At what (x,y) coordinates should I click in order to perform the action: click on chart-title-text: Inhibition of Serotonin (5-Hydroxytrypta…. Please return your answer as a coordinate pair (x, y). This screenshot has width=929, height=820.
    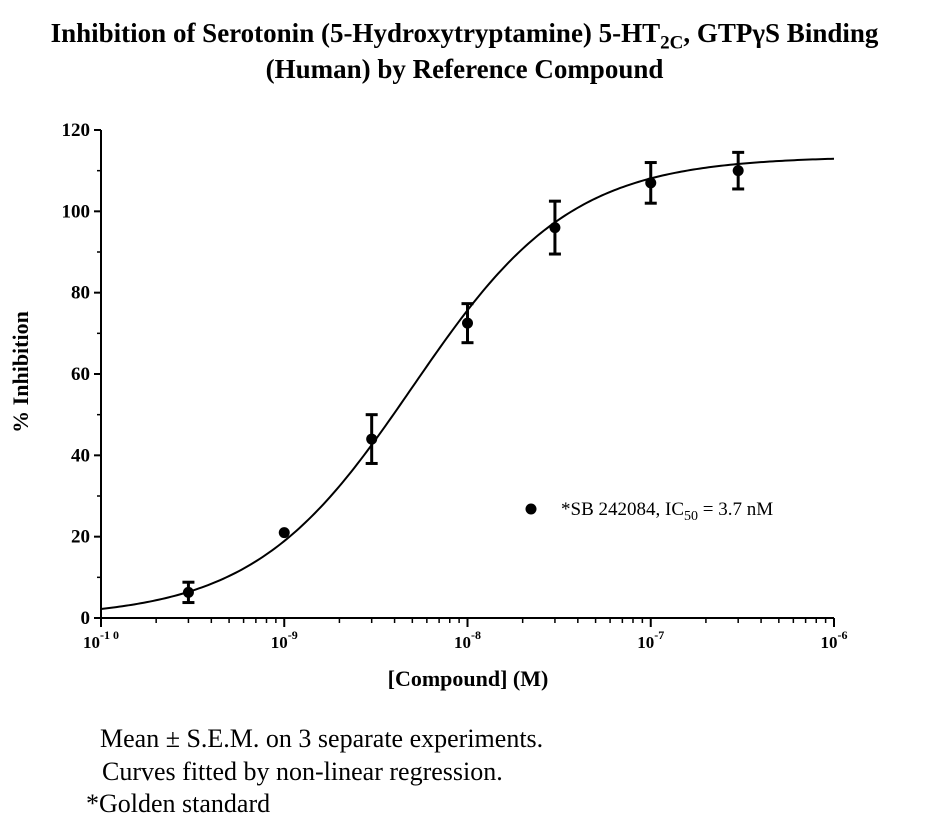
    Looking at the image, I should click on (355, 33).